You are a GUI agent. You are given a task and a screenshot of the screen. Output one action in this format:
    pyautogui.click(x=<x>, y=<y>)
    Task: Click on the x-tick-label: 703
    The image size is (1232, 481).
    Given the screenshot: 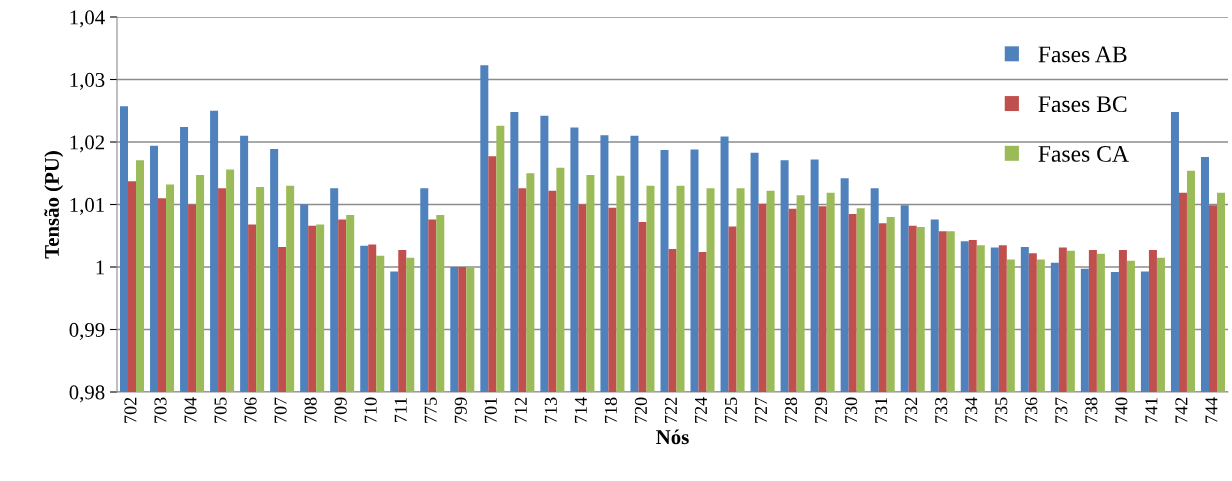 What is the action you would take?
    pyautogui.click(x=160, y=410)
    